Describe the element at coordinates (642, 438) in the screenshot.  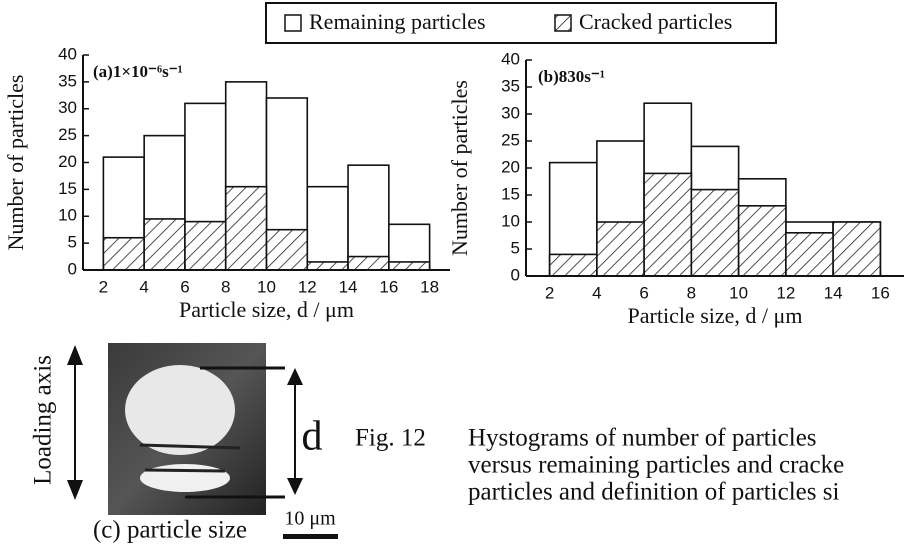
I see `caption-line: Hystograms of number of particles` at that location.